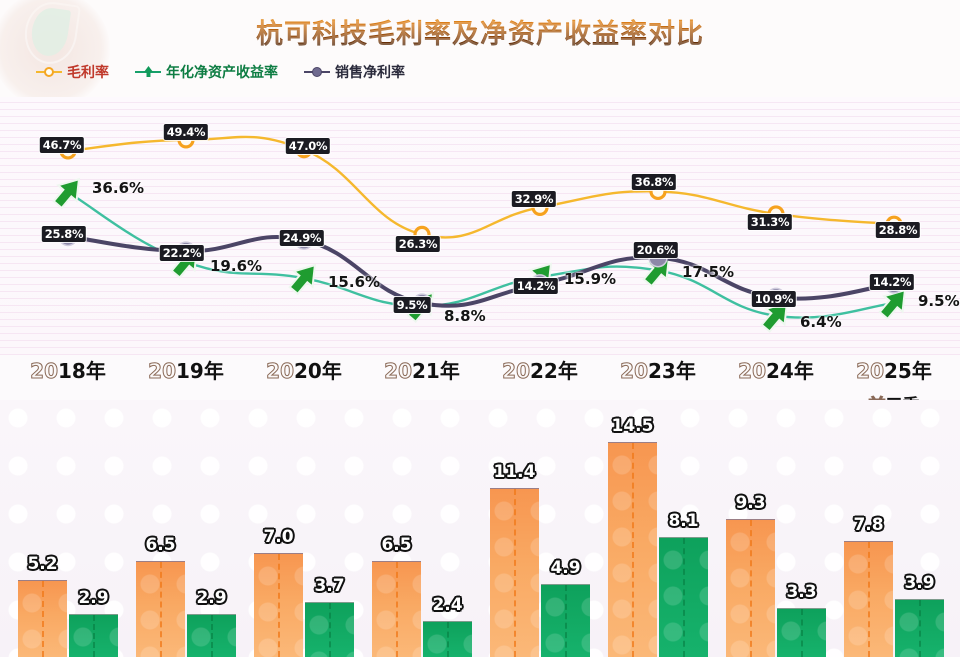 The image size is (960, 657). Describe the element at coordinates (919, 583) in the screenshot. I see `bar-data-label: 3.9` at that location.